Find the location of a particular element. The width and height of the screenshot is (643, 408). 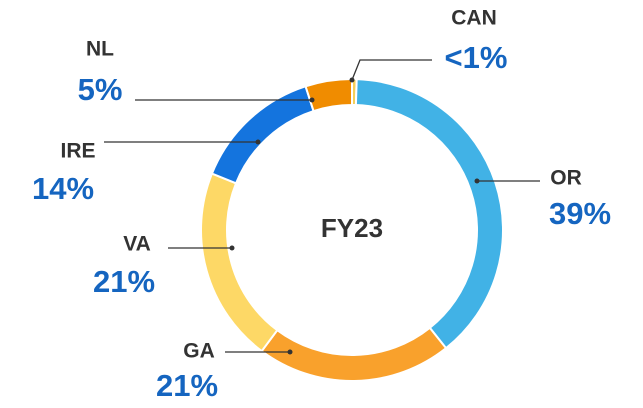

slice-value-label: <1% is located at coordinates (476, 57).